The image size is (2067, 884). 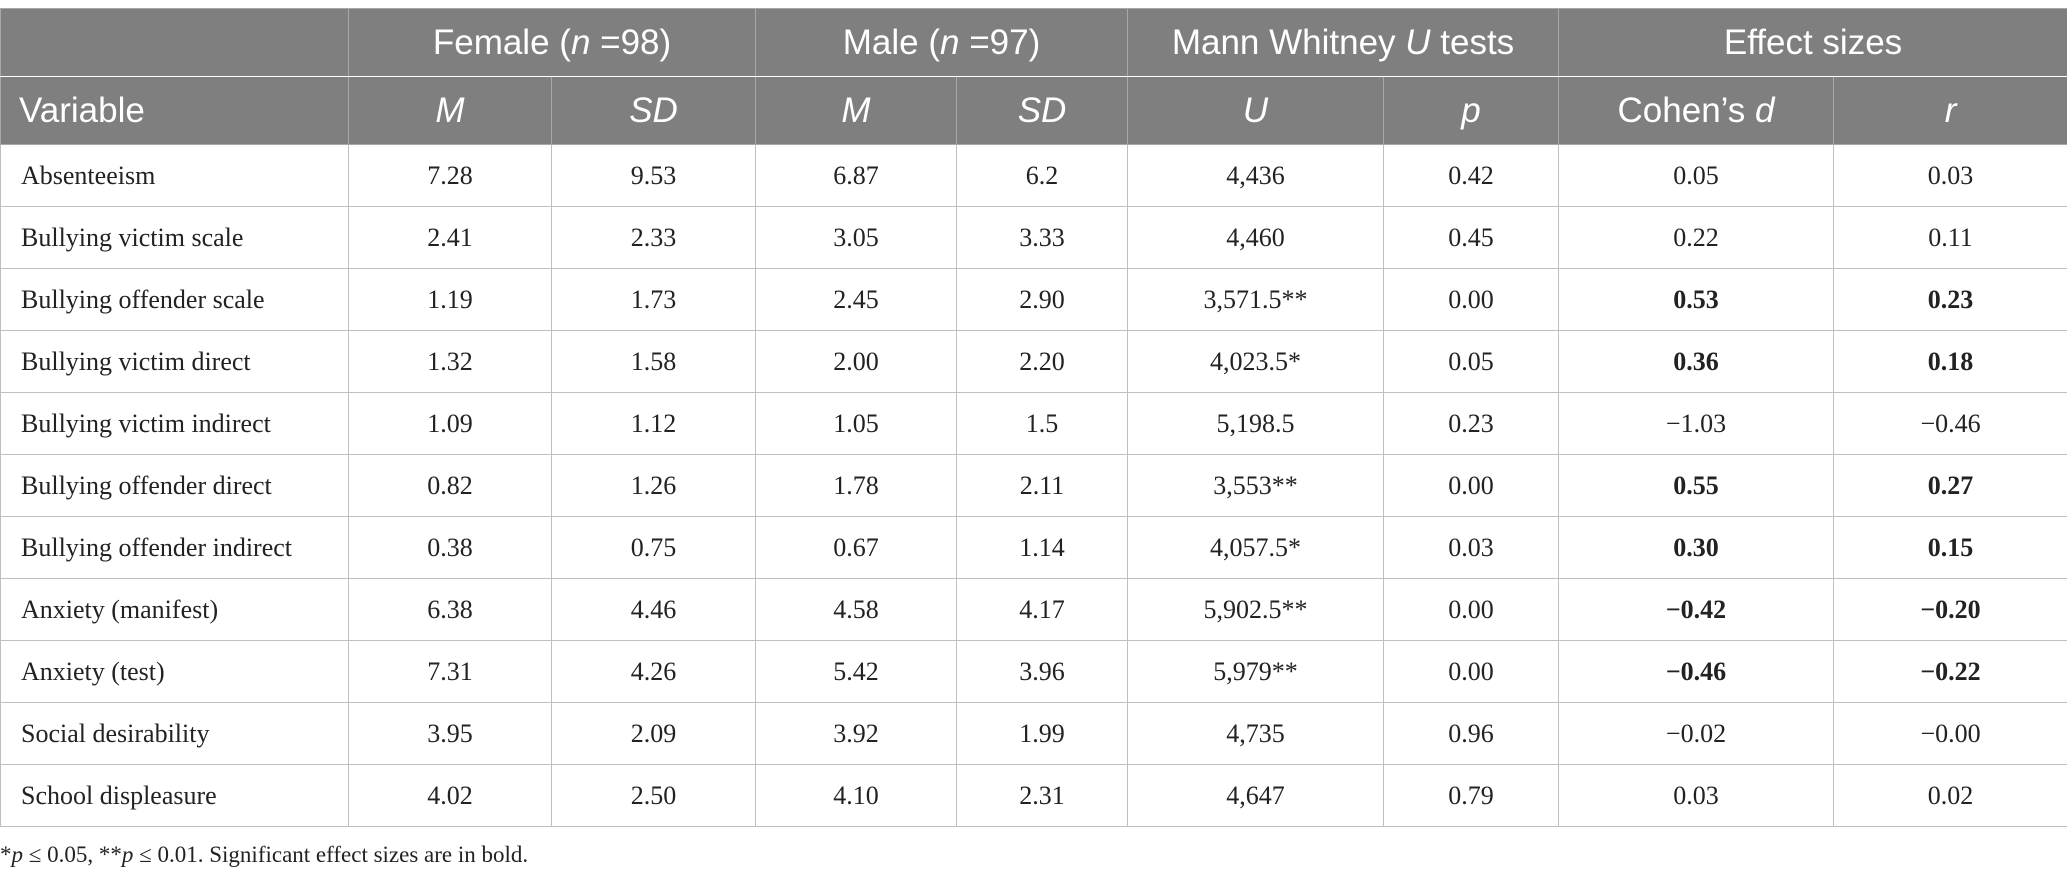 What do you see at coordinates (1812, 42) in the screenshot?
I see `group-header-effect-sizes: Effect sizes` at bounding box center [1812, 42].